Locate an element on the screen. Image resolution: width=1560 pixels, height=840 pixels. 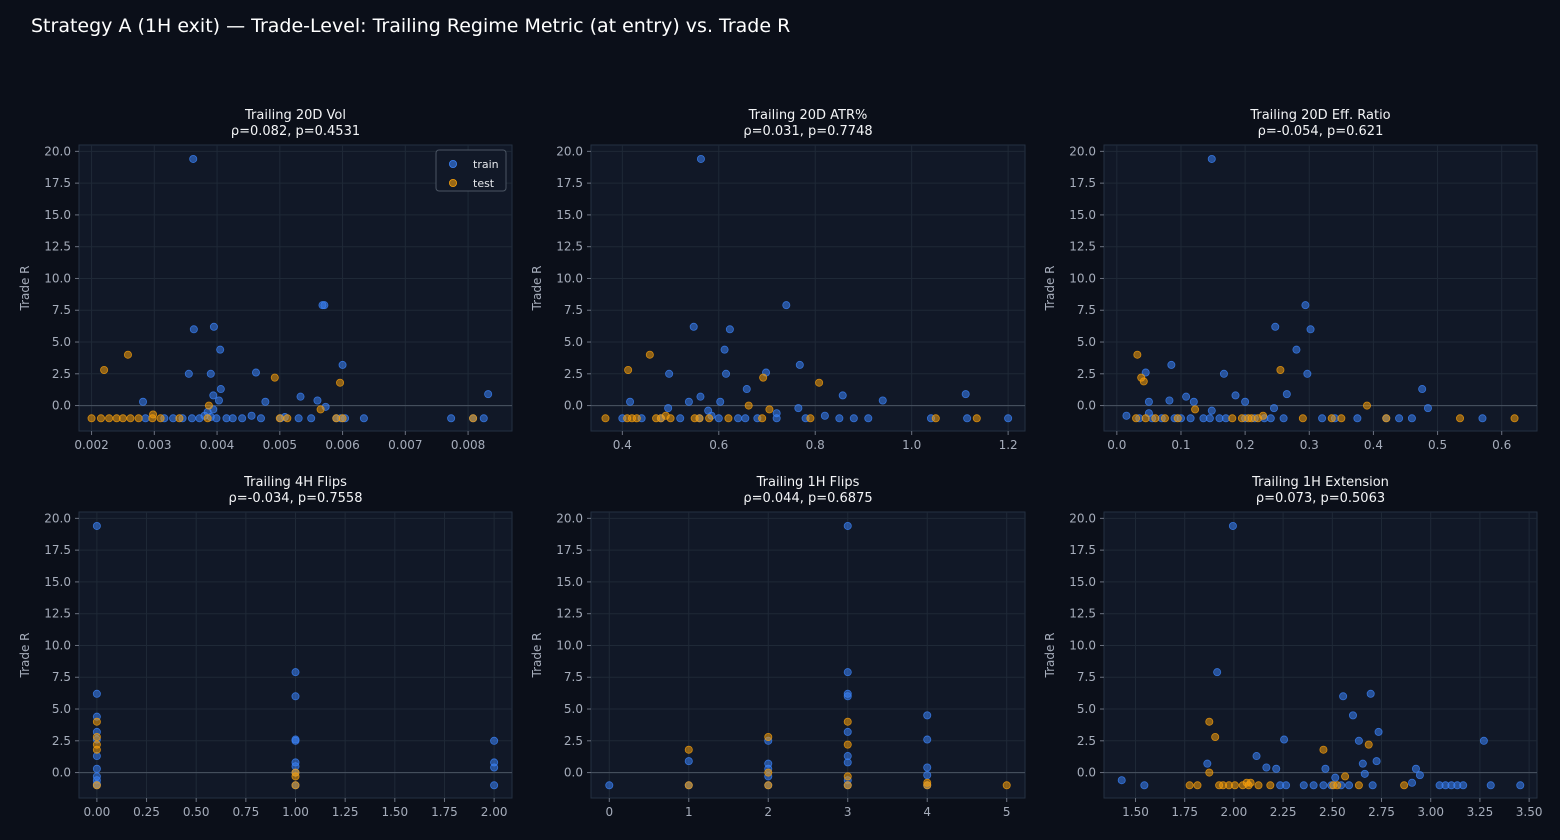
panel-title: Trailing 20D Vol is located at coordinates (295, 115).